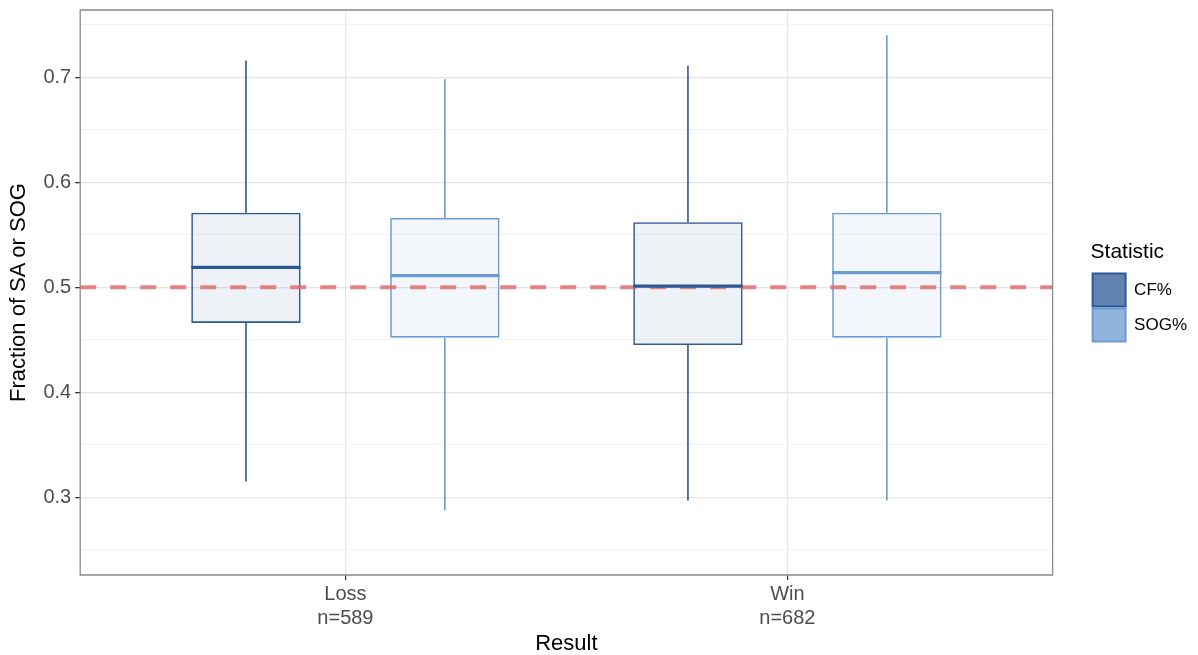 The width and height of the screenshot is (1198, 655). What do you see at coordinates (566, 642) in the screenshot?
I see `x-axis-title: Result` at bounding box center [566, 642].